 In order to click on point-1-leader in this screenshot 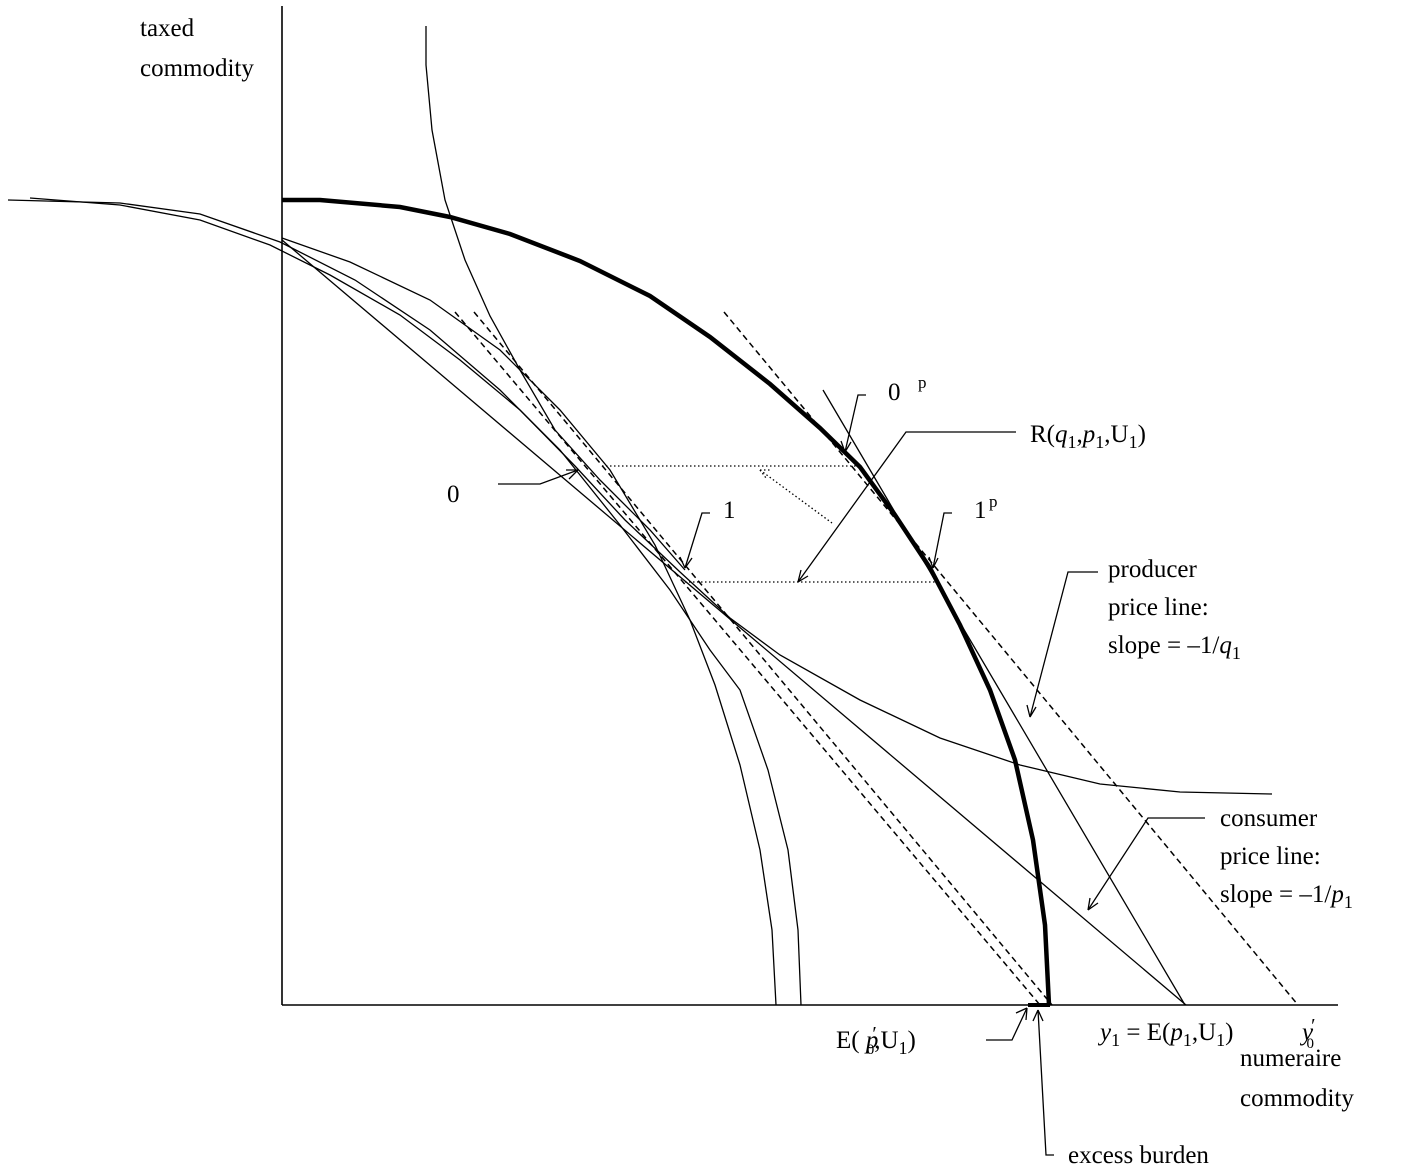, I will do `click(697, 540)`.